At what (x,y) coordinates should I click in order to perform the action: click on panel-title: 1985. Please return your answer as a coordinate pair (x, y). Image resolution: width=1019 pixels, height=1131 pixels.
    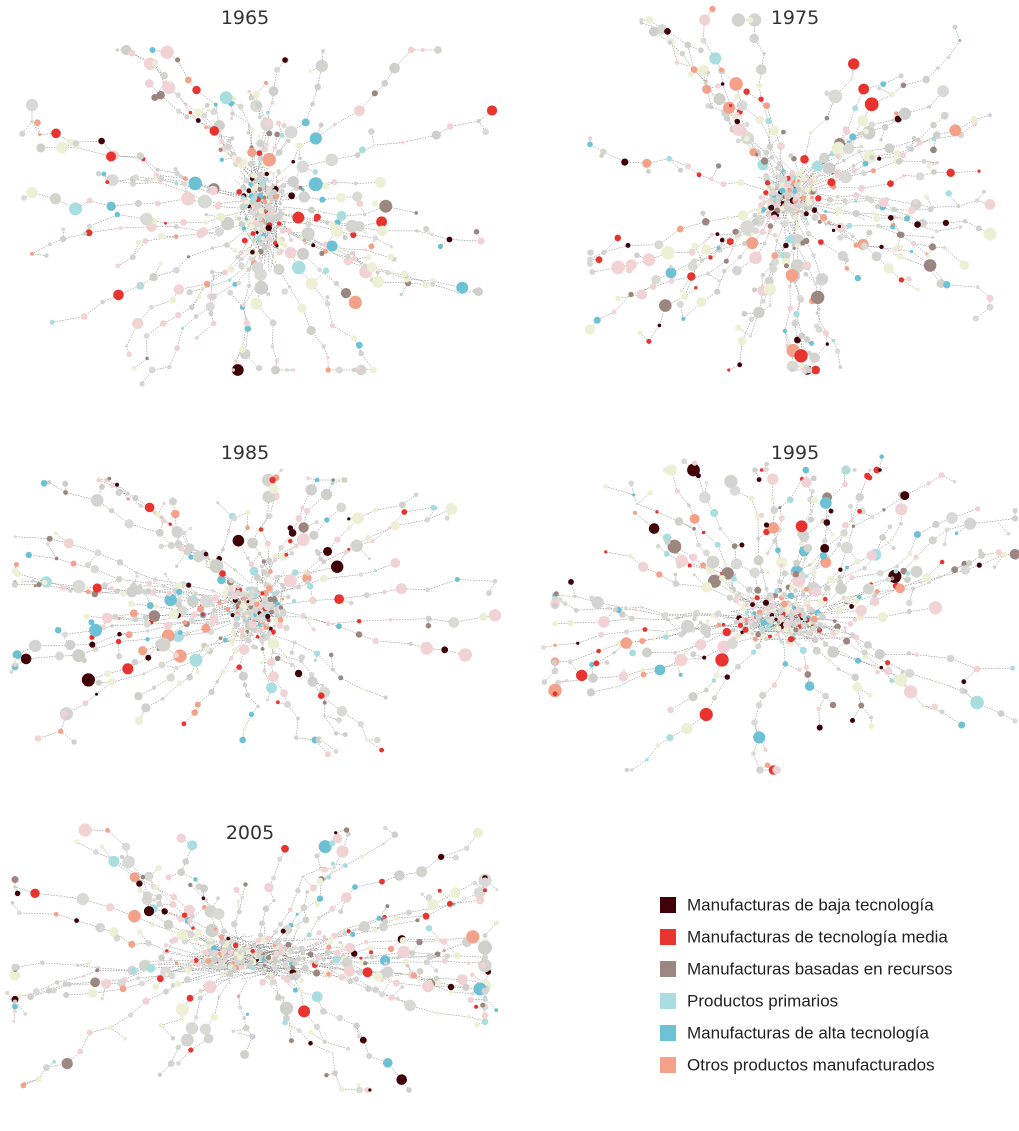
    Looking at the image, I should click on (245, 453).